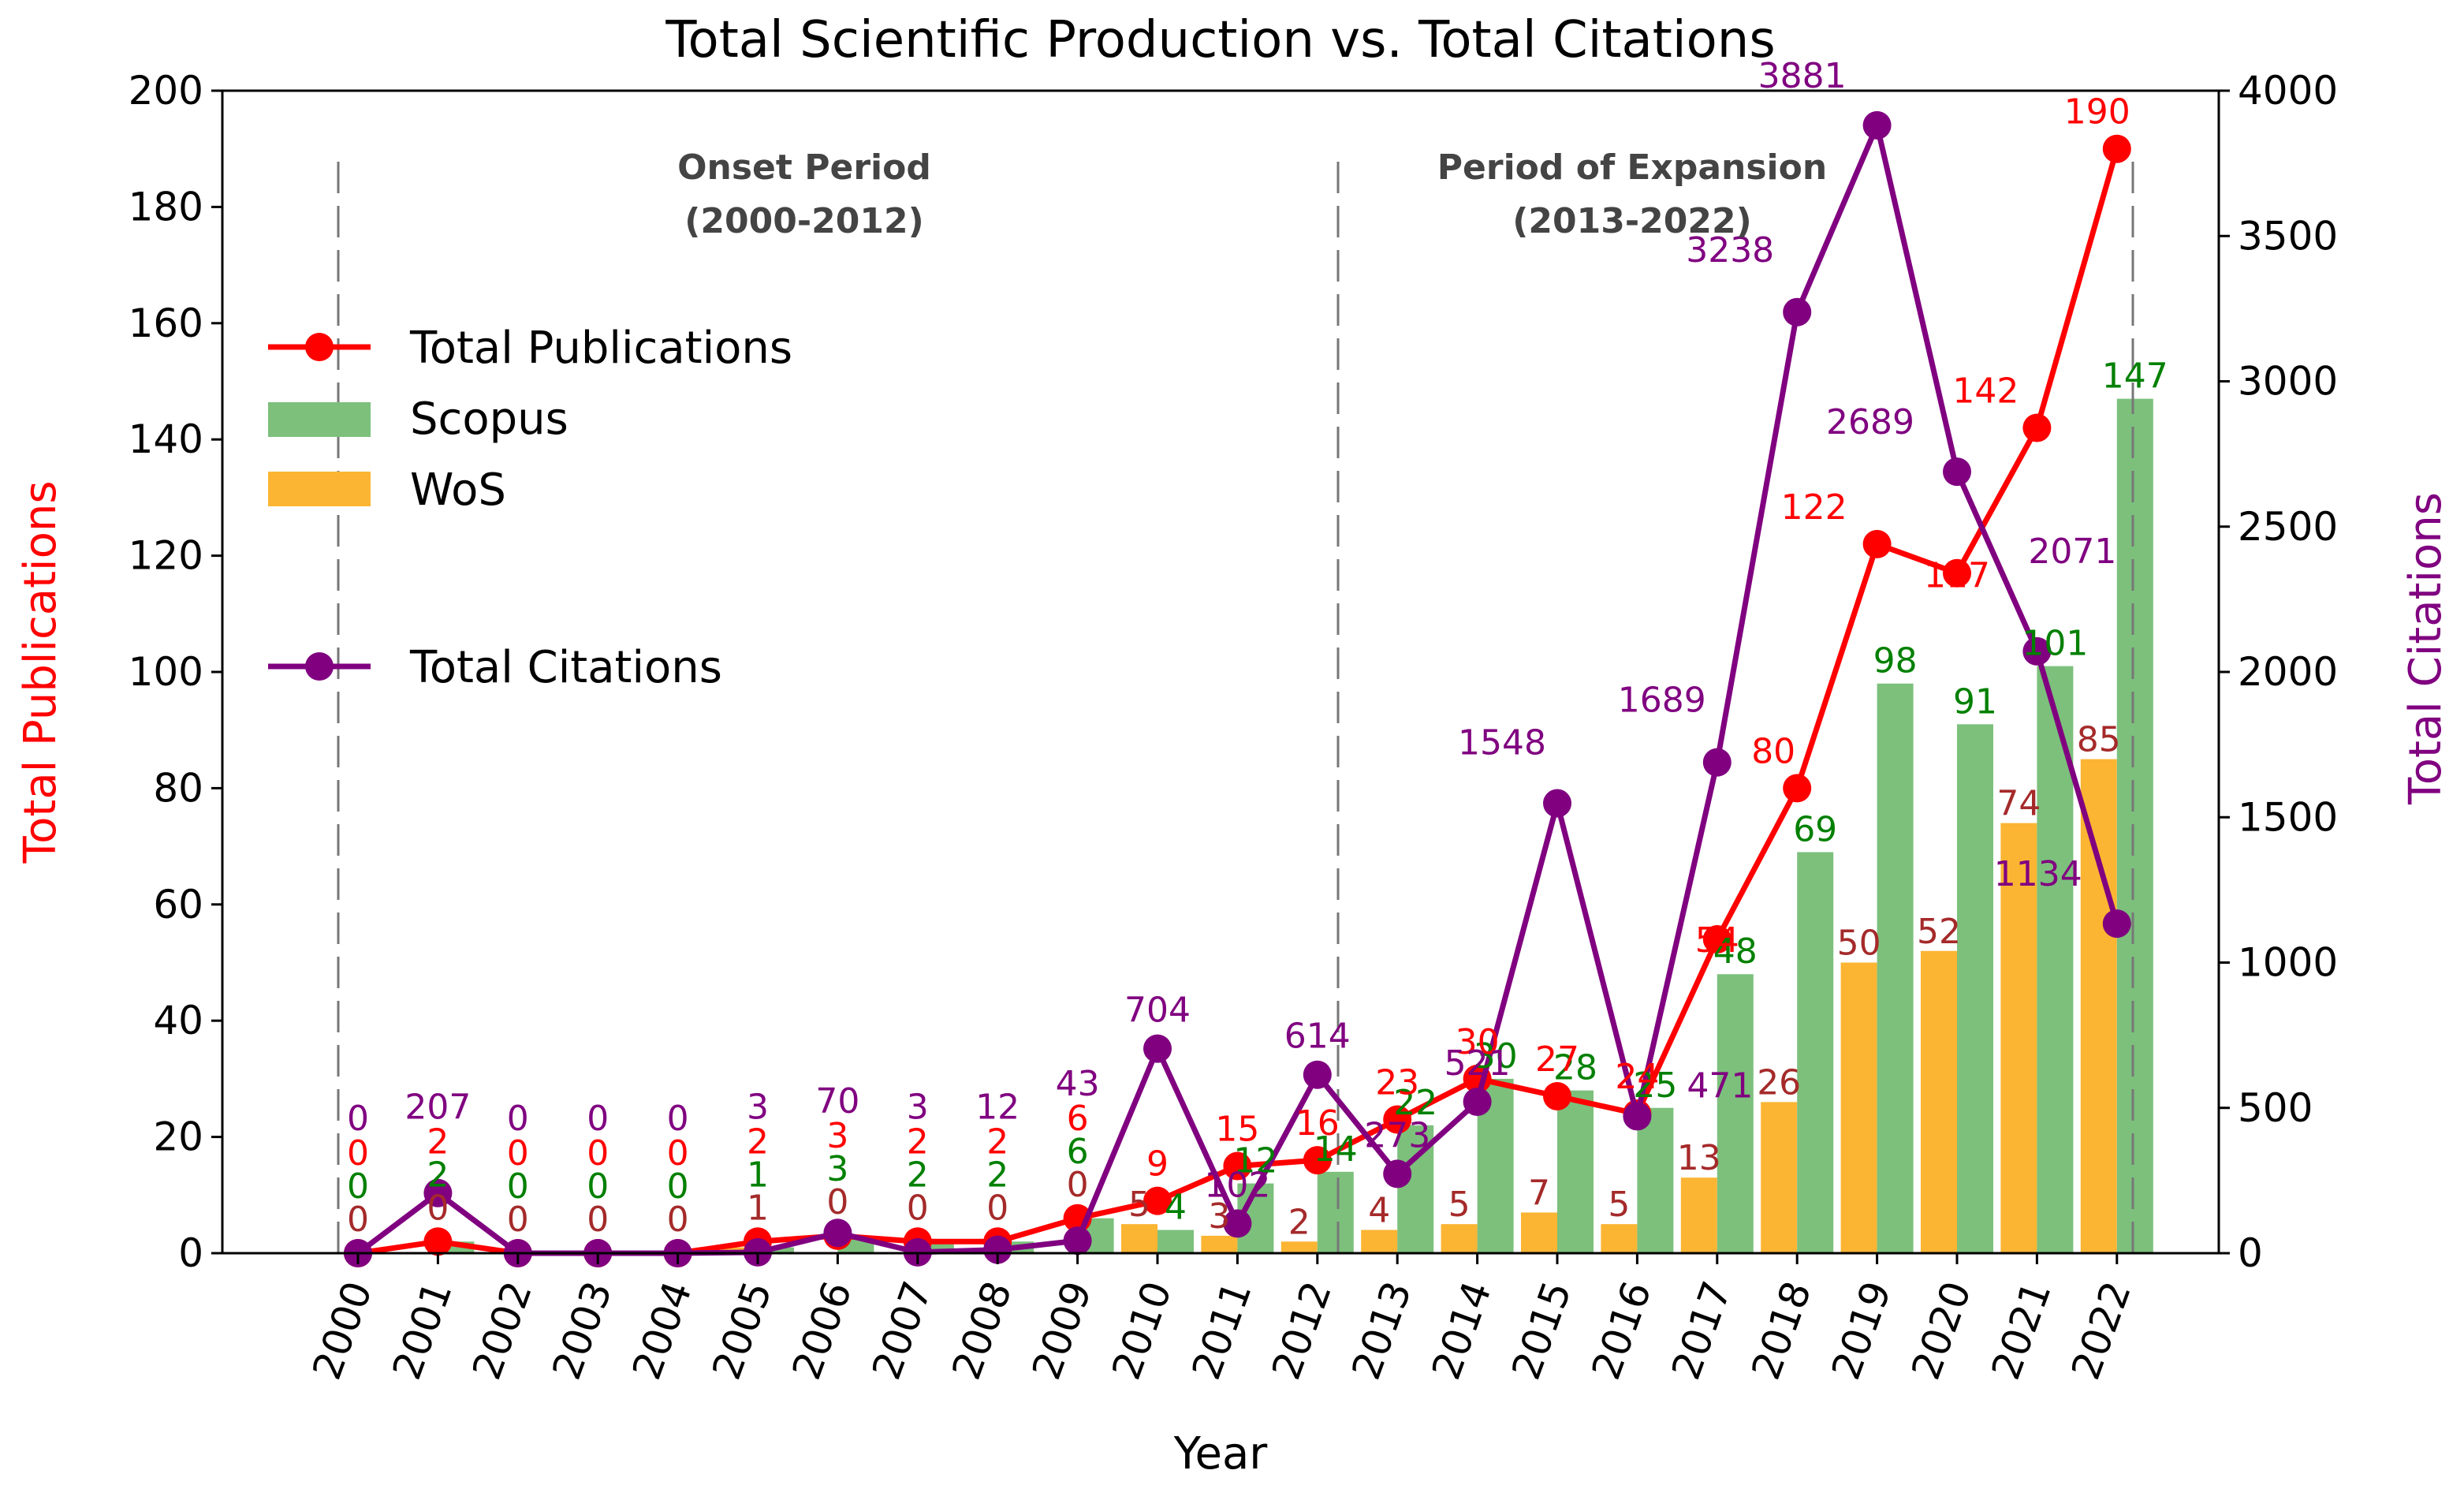 This screenshot has width=2464, height=1489. Describe the element at coordinates (1957, 573) in the screenshot. I see `point-total-publications-2020` at that location.